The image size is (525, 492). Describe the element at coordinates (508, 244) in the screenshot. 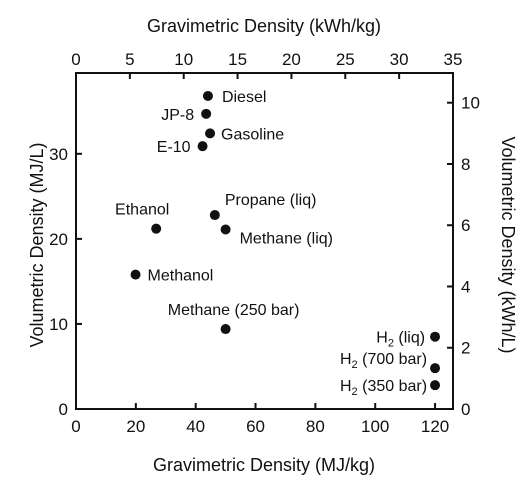

I see `y2-axis-title: Volumetric Density (kWh/L)` at that location.